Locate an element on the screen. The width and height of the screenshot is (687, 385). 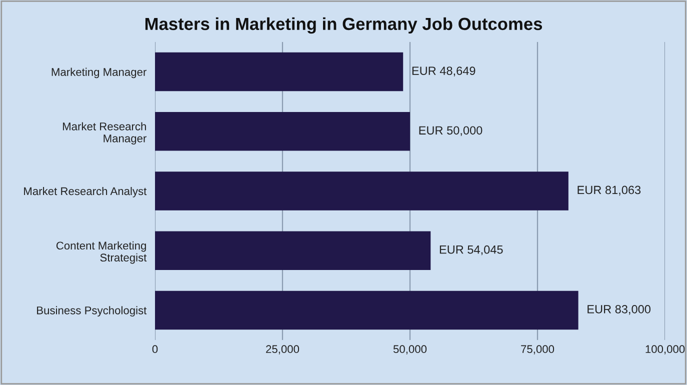
data-label: EUR 81,063 is located at coordinates (609, 191).